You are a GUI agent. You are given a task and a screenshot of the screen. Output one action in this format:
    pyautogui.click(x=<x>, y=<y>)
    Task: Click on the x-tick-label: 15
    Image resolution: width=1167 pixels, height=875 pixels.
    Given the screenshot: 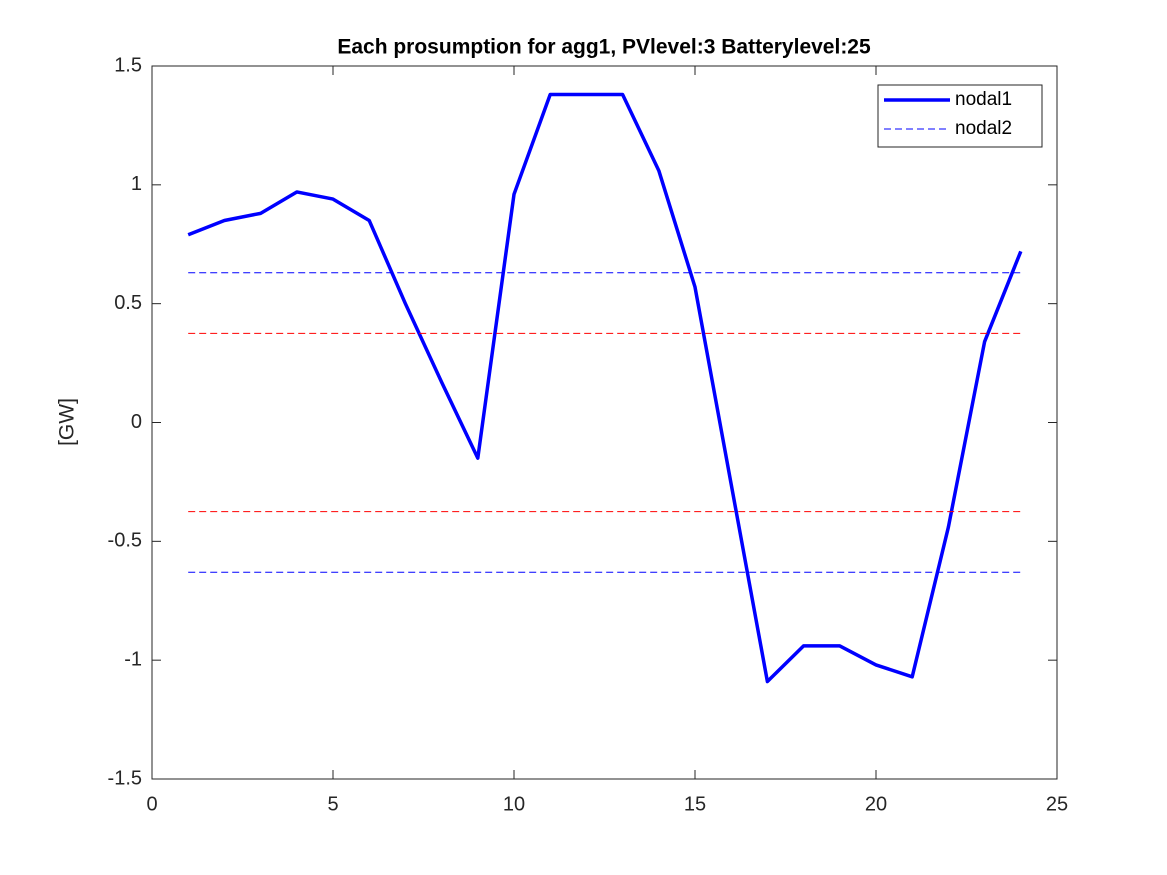 What is the action you would take?
    pyautogui.click(x=695, y=804)
    